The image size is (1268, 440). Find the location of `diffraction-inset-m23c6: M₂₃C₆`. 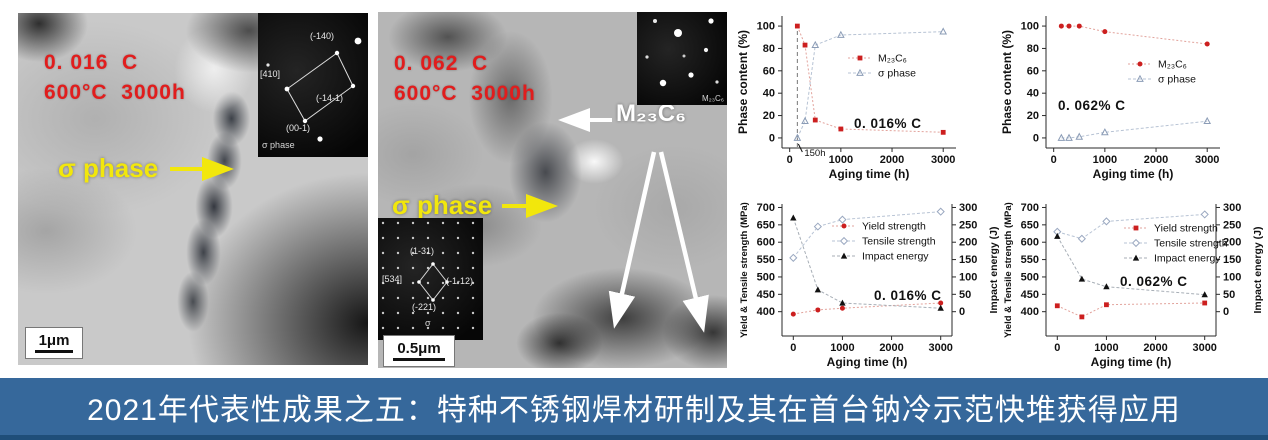

diffraction-inset-m23c6: M₂₃C₆ is located at coordinates (682, 58).